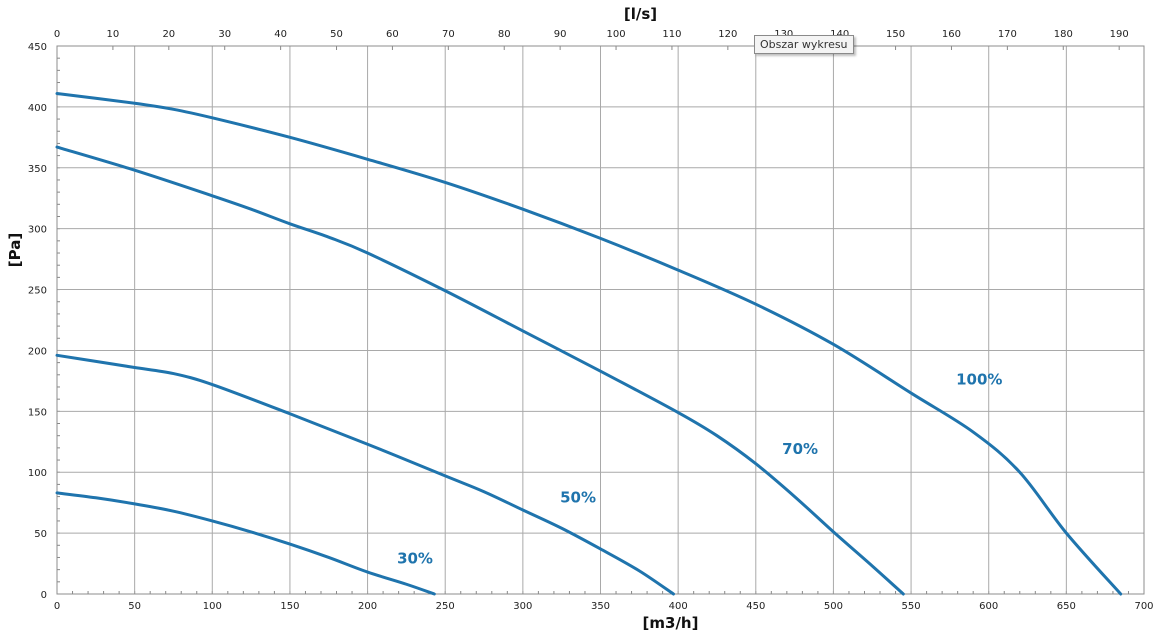 Image resolution: width=1160 pixels, height=633 pixels. What do you see at coordinates (979, 380) in the screenshot?
I see `curve-label-100pct: 100%` at bounding box center [979, 380].